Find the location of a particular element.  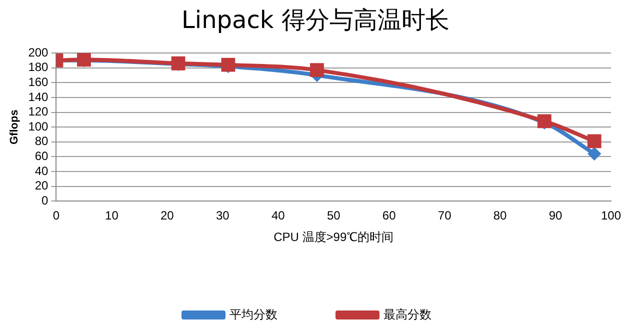

x-tick-label: 30 is located at coordinates (223, 215).